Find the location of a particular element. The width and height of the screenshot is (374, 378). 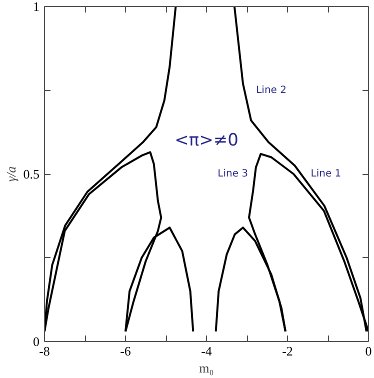

annotation: <π>≠0 is located at coordinates (206, 140).